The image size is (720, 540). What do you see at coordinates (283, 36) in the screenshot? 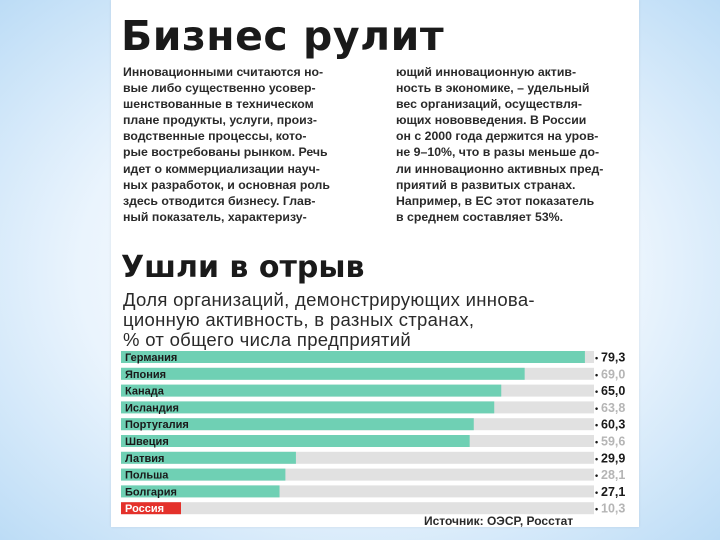
I see `article-title: Бизнес рулит` at bounding box center [283, 36].